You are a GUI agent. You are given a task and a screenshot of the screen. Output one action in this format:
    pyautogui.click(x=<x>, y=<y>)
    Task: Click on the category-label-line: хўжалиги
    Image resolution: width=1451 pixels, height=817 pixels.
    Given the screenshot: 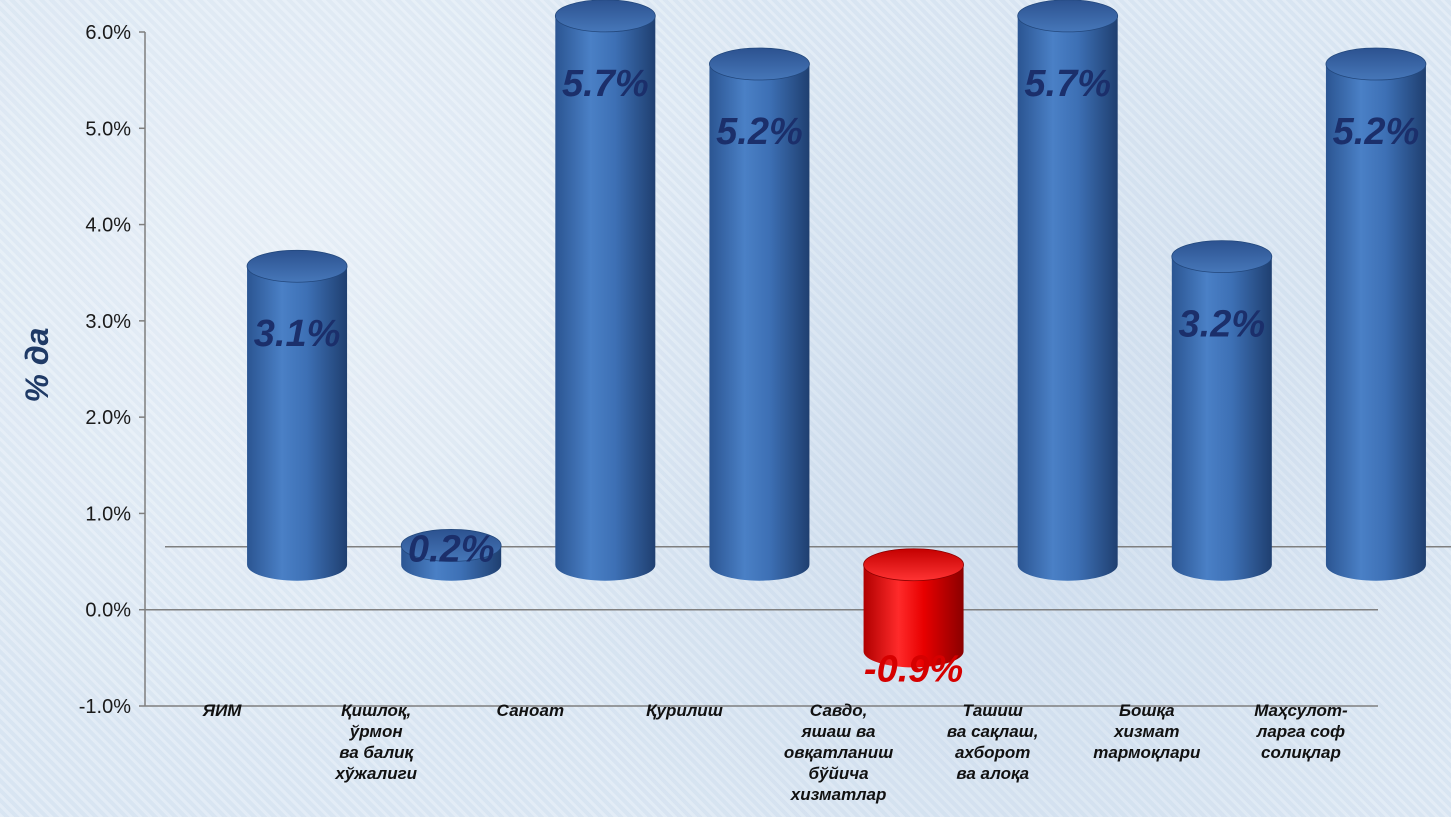 What is the action you would take?
    pyautogui.click(x=375, y=773)
    